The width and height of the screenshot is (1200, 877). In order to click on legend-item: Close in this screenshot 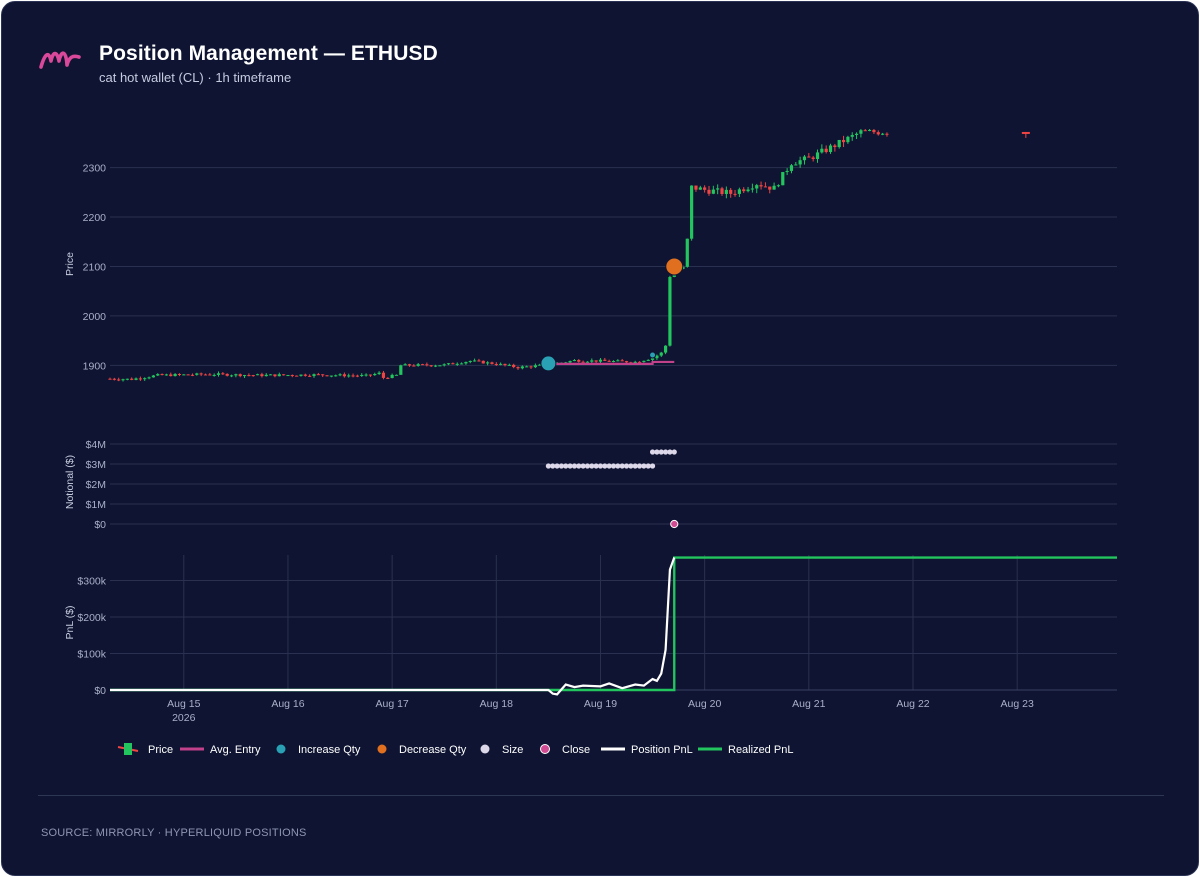, I will do `click(565, 750)`.